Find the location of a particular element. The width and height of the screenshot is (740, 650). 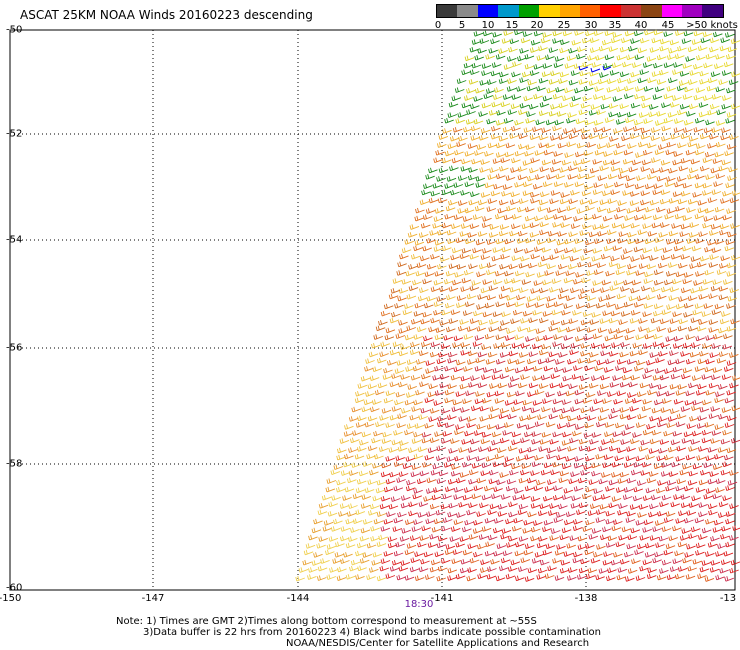

wind-speed-colorbar is located at coordinates (580, 11).